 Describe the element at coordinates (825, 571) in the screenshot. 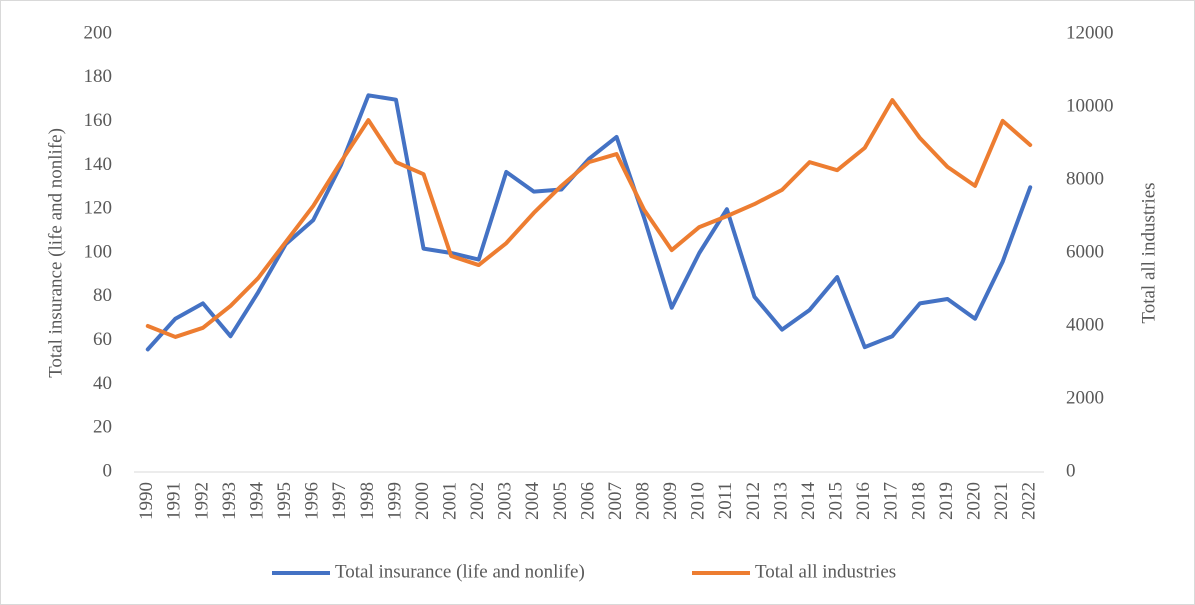

I see `legend-label: Total all industries` at that location.